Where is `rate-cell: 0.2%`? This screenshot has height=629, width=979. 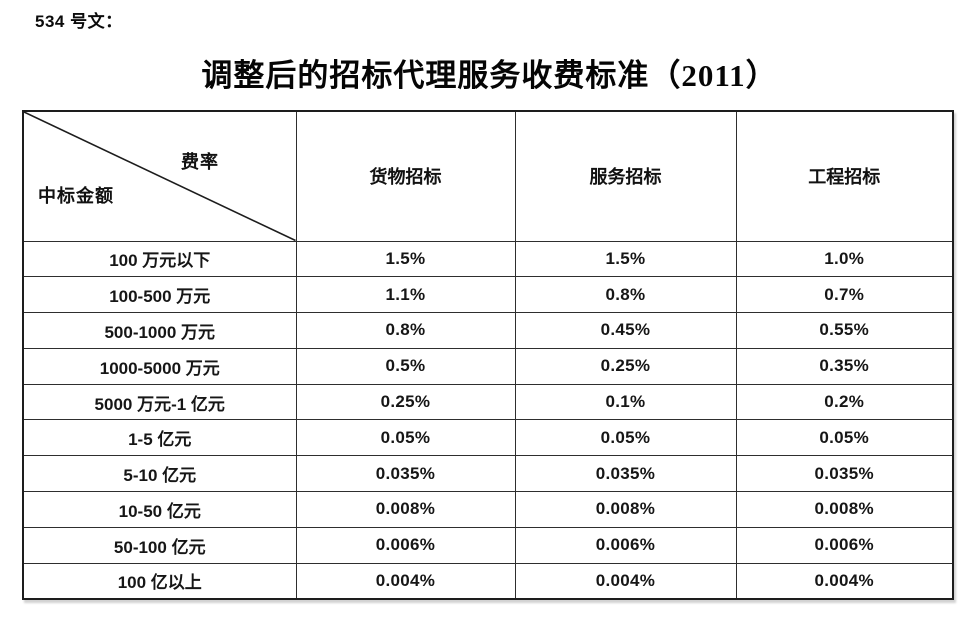 rate-cell: 0.2% is located at coordinates (844, 402).